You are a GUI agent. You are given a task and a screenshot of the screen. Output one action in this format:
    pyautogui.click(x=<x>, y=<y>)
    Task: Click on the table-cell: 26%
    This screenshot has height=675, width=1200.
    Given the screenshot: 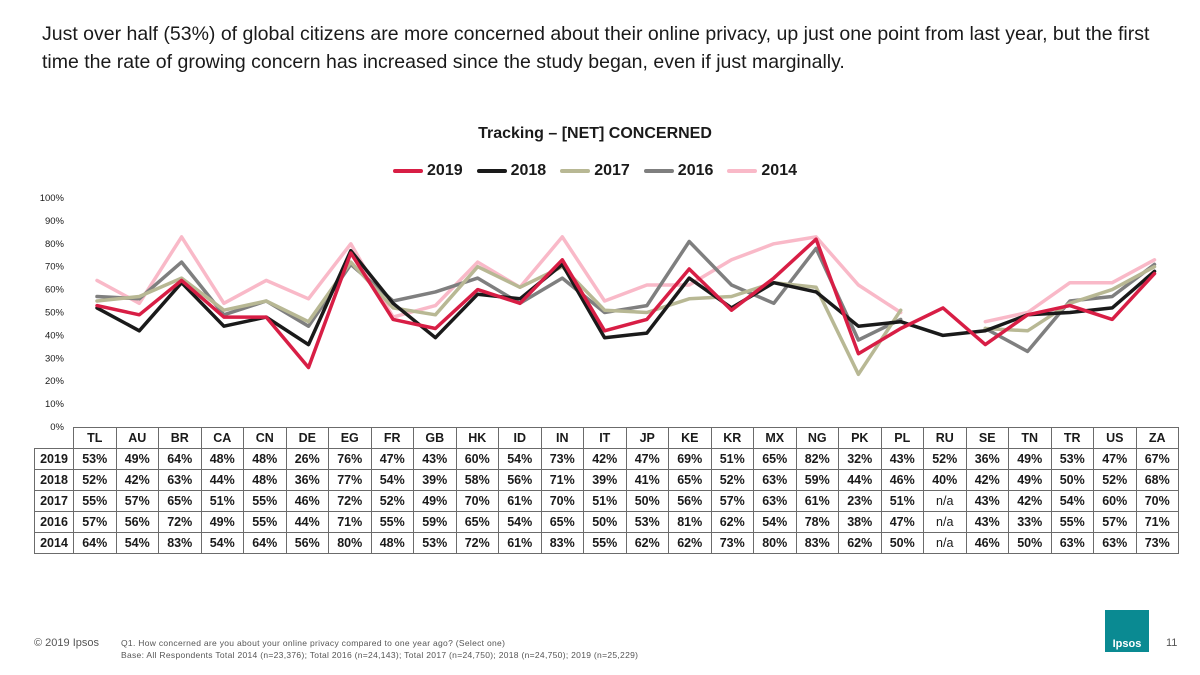 What is the action you would take?
    pyautogui.click(x=307, y=459)
    